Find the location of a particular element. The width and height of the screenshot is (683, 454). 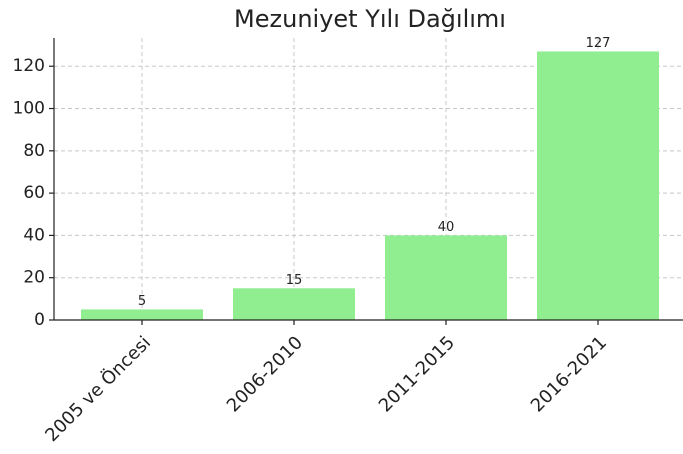

y-tick-label: 20 is located at coordinates (34, 278).